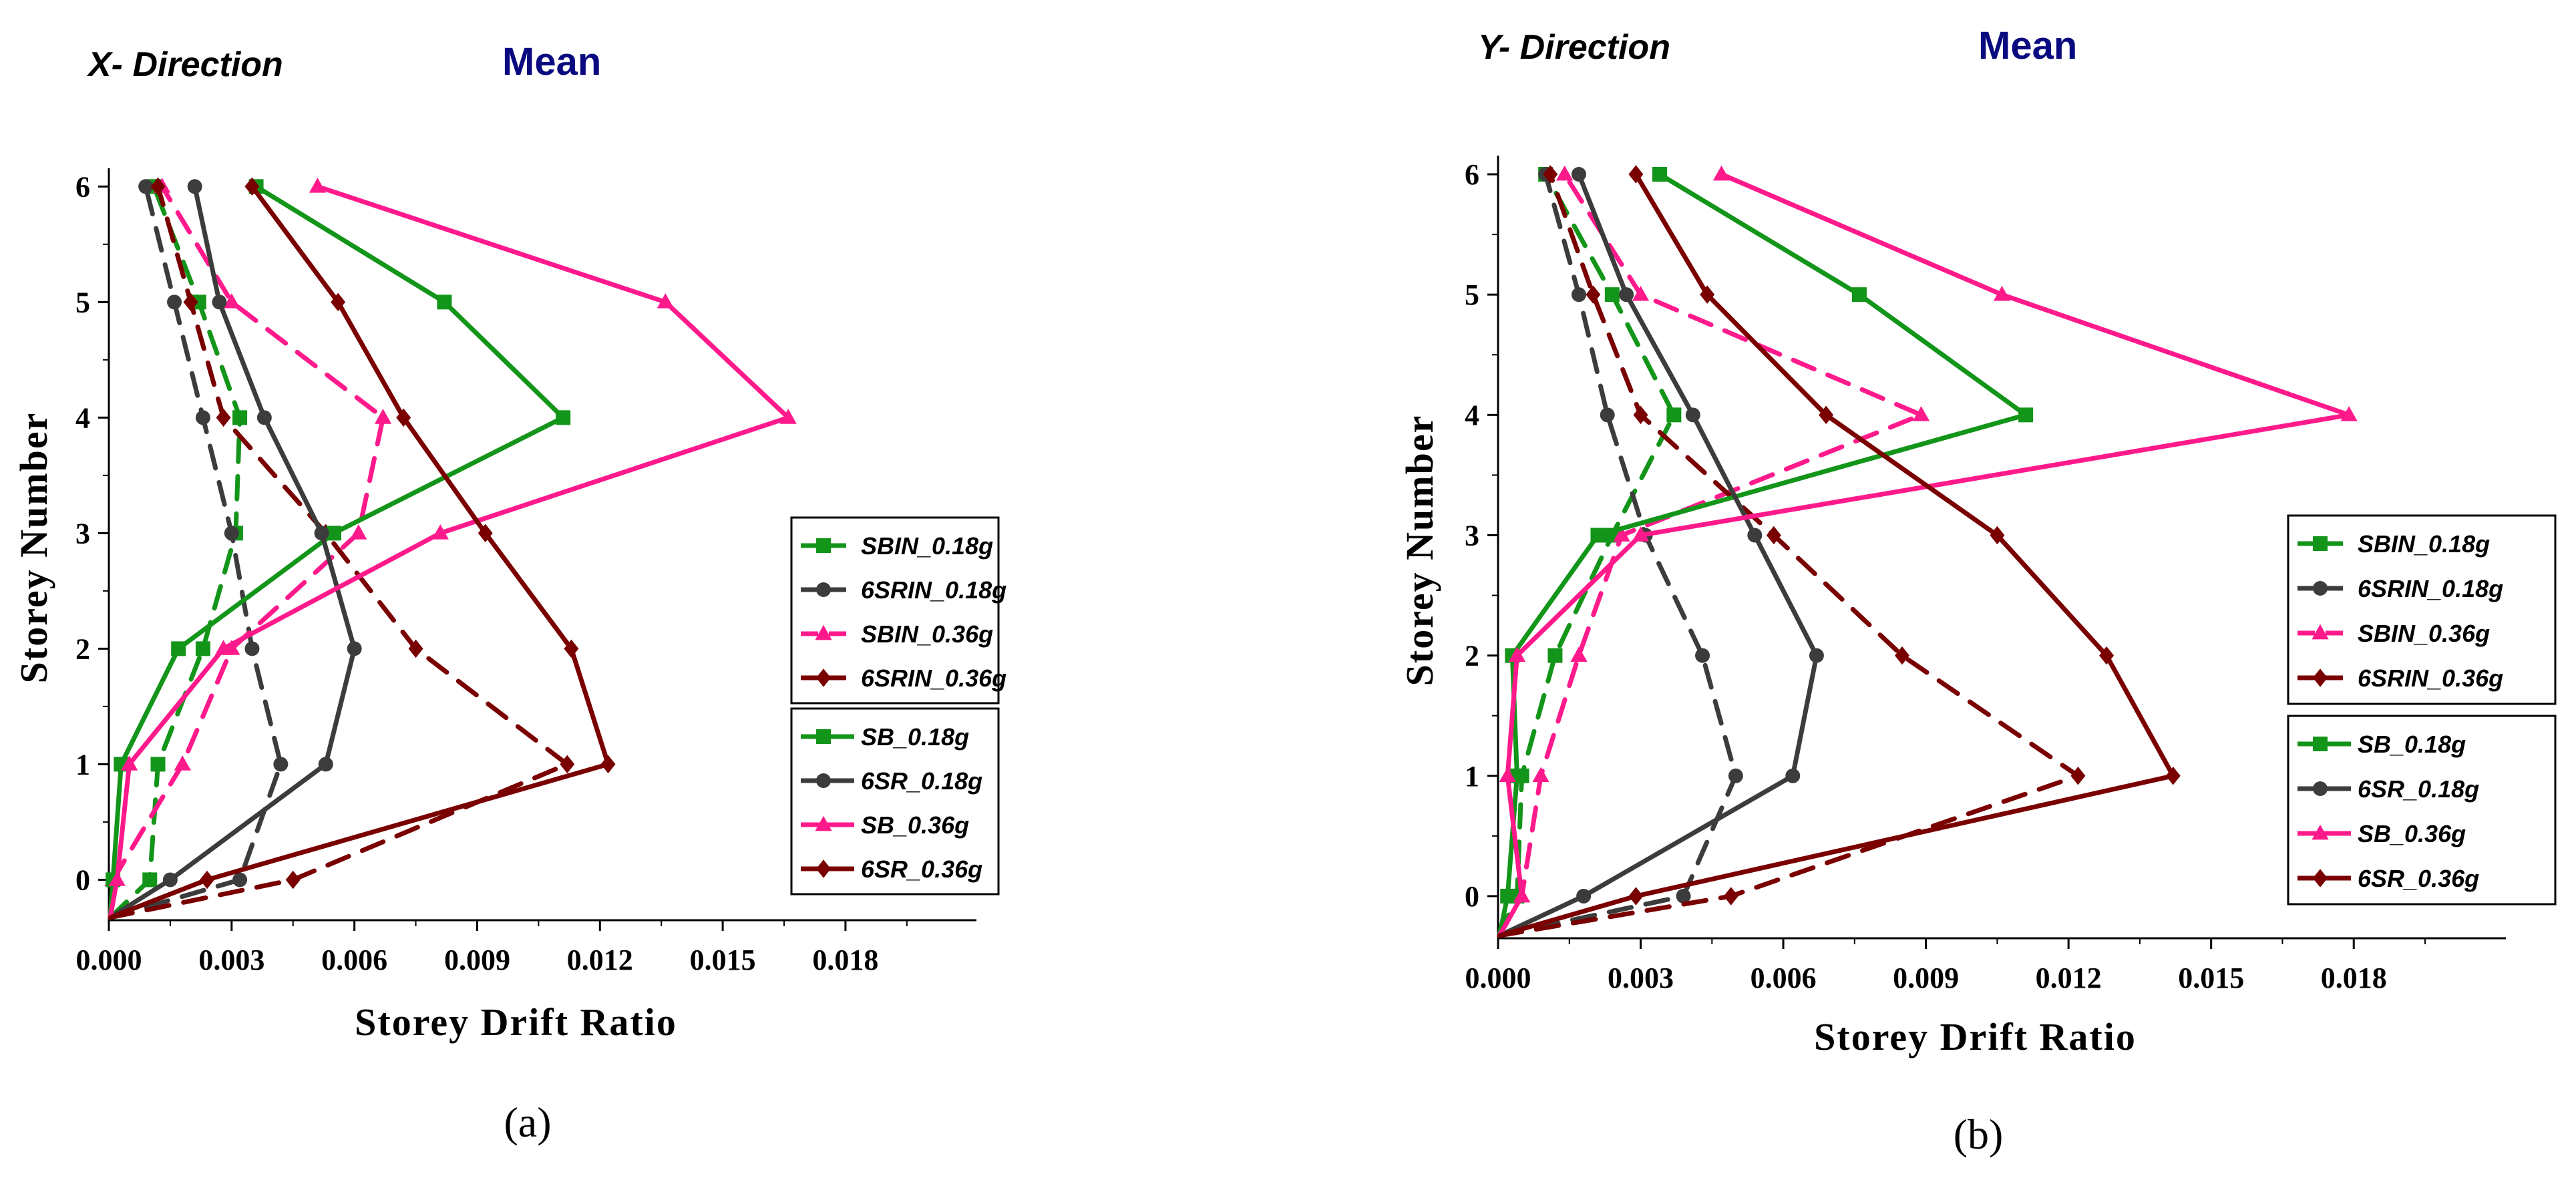 This screenshot has height=1184, width=2576. What do you see at coordinates (600, 960) in the screenshot?
I see `x-tick-label: 0.012` at bounding box center [600, 960].